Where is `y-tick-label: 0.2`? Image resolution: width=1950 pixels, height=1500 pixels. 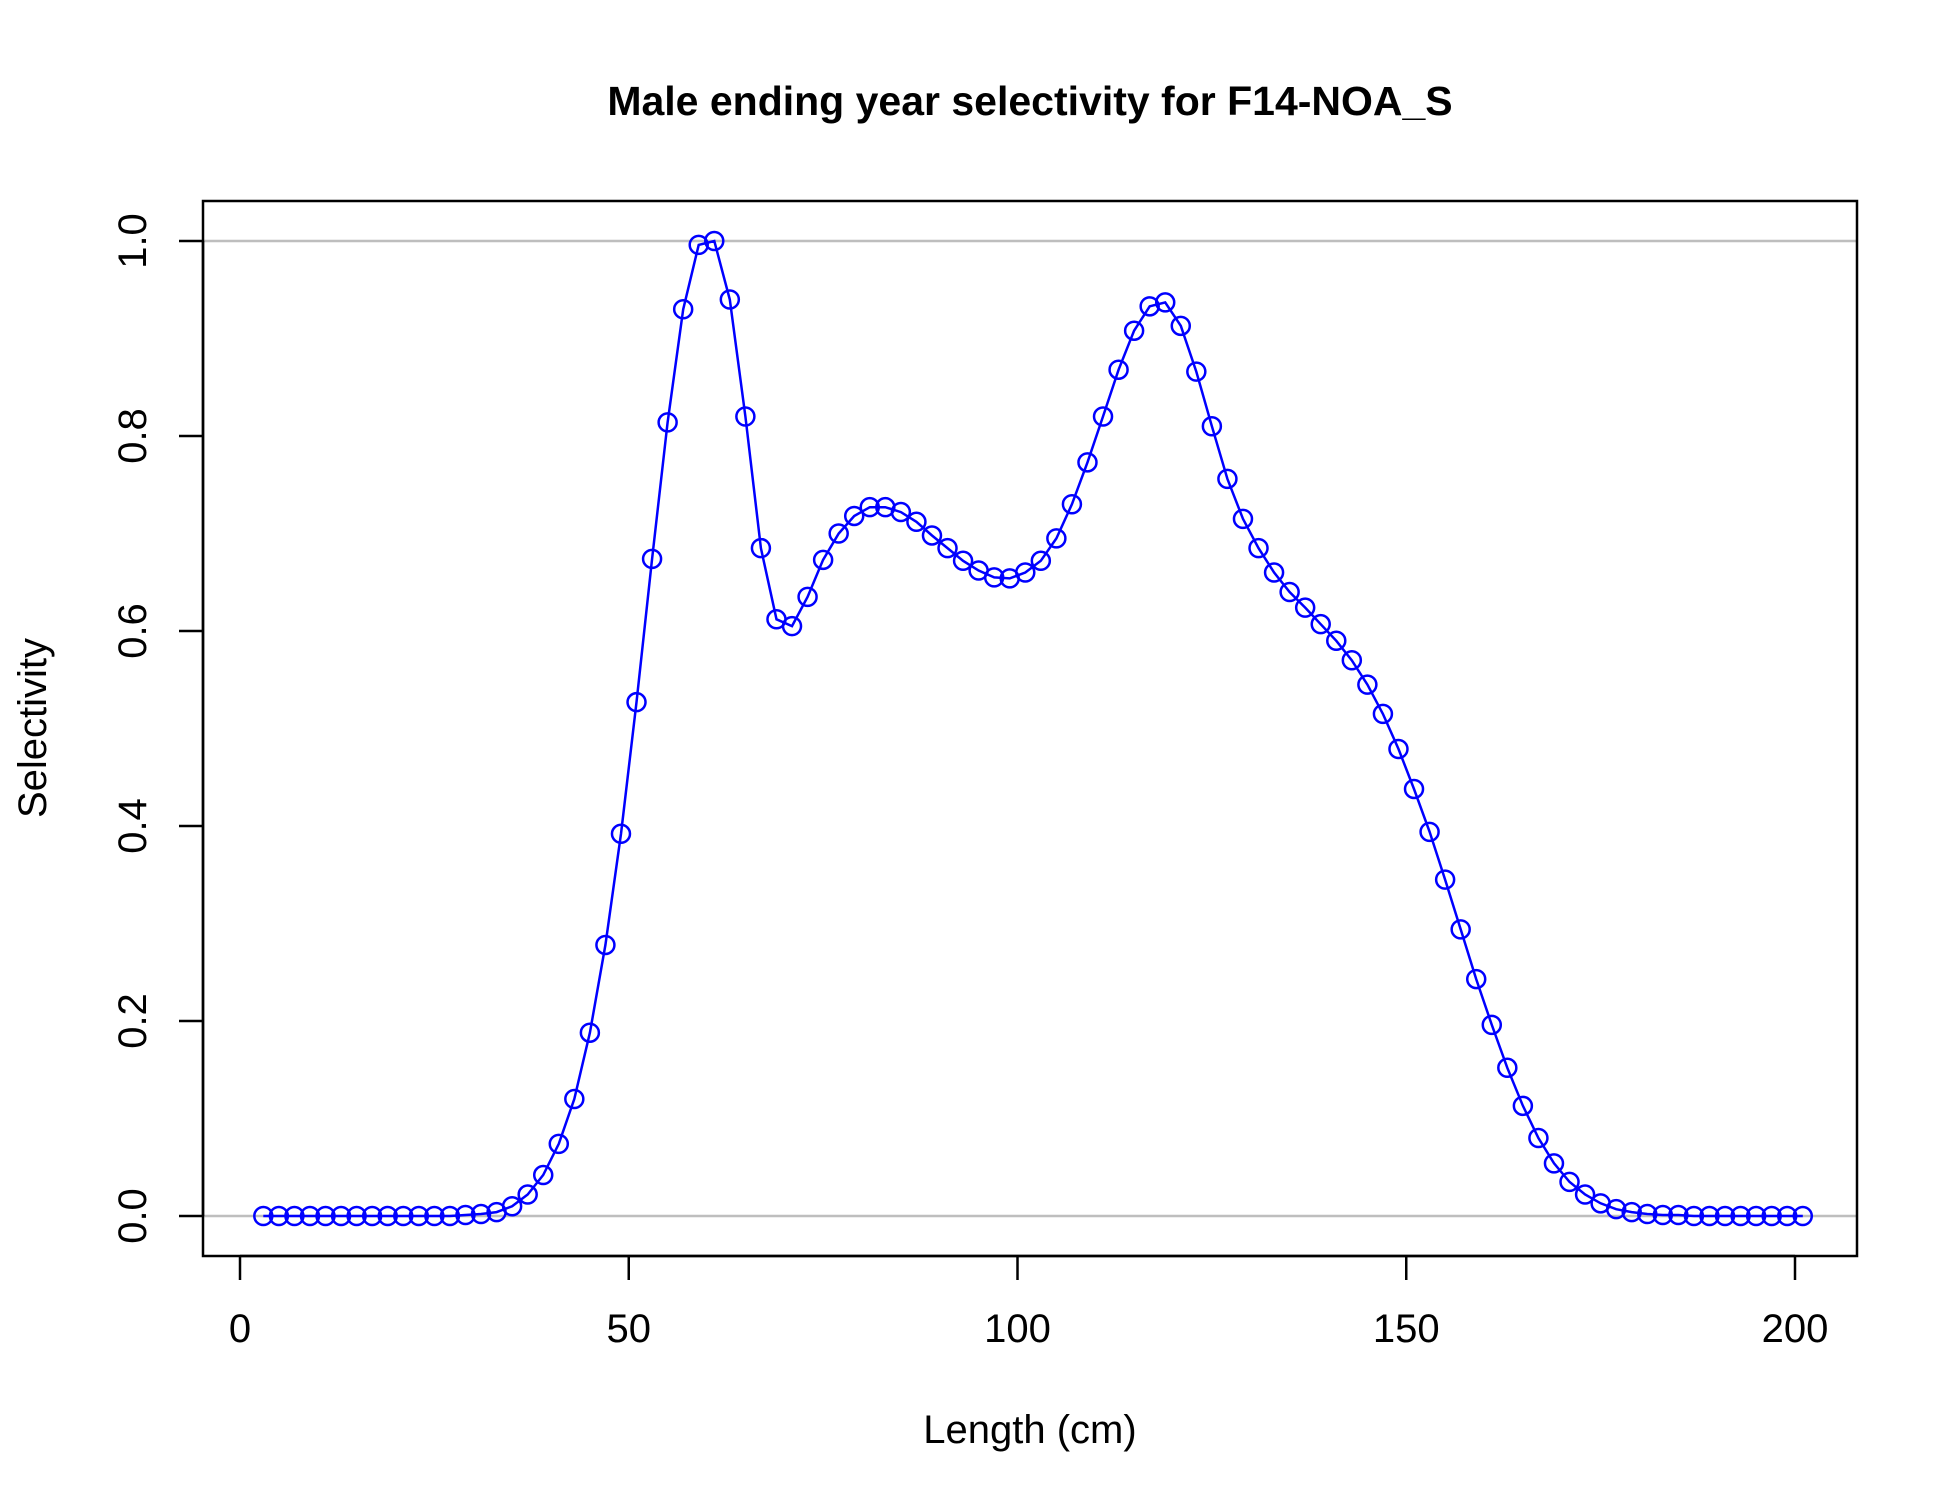
y-tick-label: 0.2 is located at coordinates (133, 1021).